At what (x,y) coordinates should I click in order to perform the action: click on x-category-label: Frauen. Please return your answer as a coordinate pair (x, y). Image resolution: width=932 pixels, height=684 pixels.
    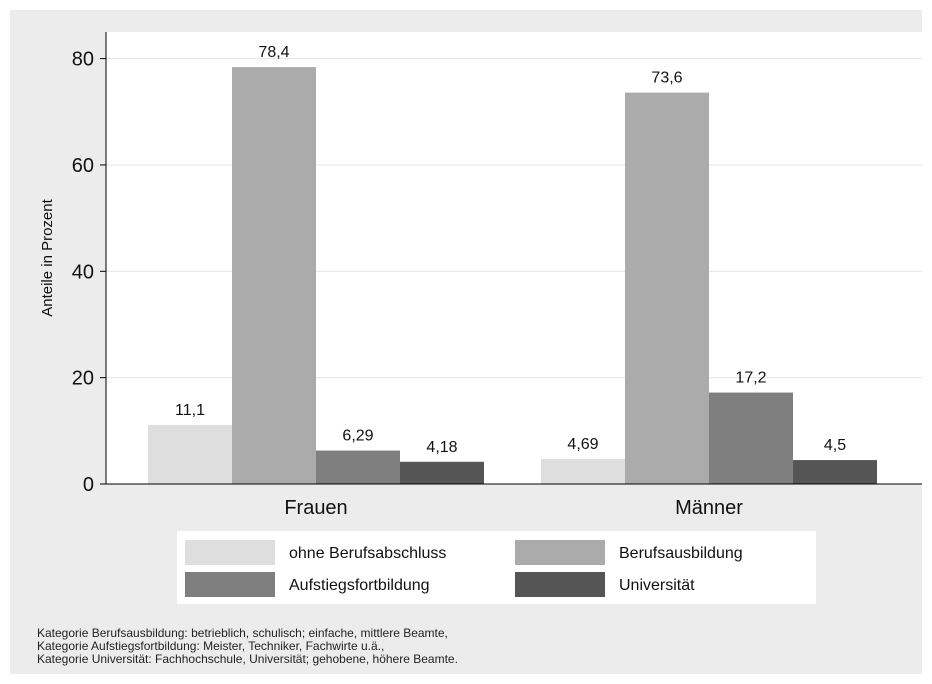
    Looking at the image, I should click on (315, 508).